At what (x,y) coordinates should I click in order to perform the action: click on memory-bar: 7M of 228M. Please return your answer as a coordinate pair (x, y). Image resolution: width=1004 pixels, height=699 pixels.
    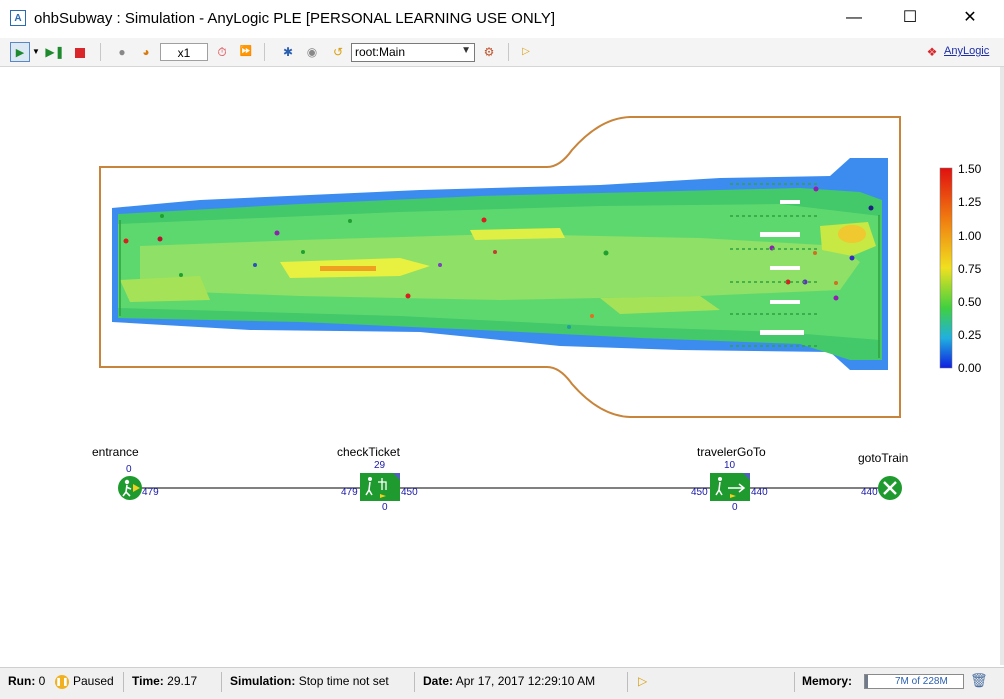
    Looking at the image, I should click on (914, 681).